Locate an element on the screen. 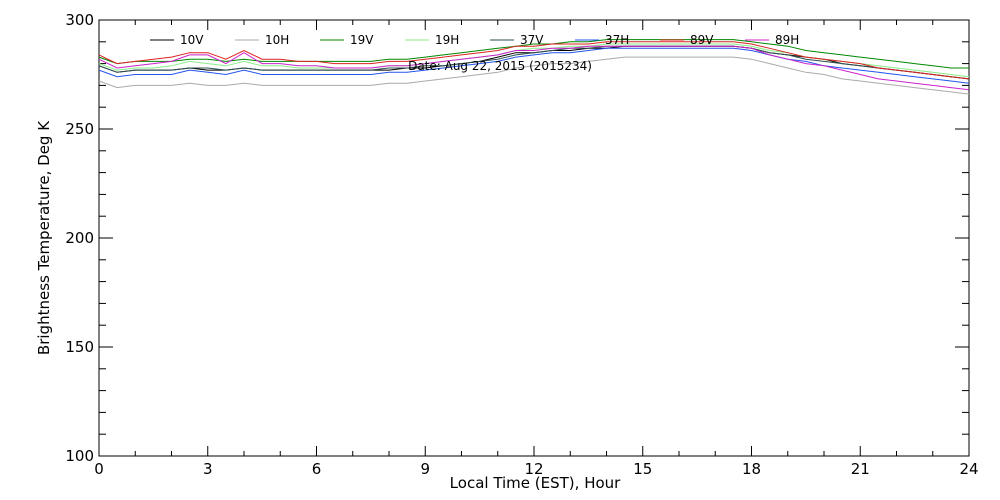 The height and width of the screenshot is (500, 1000). x-tick-label: 12 is located at coordinates (533, 469).